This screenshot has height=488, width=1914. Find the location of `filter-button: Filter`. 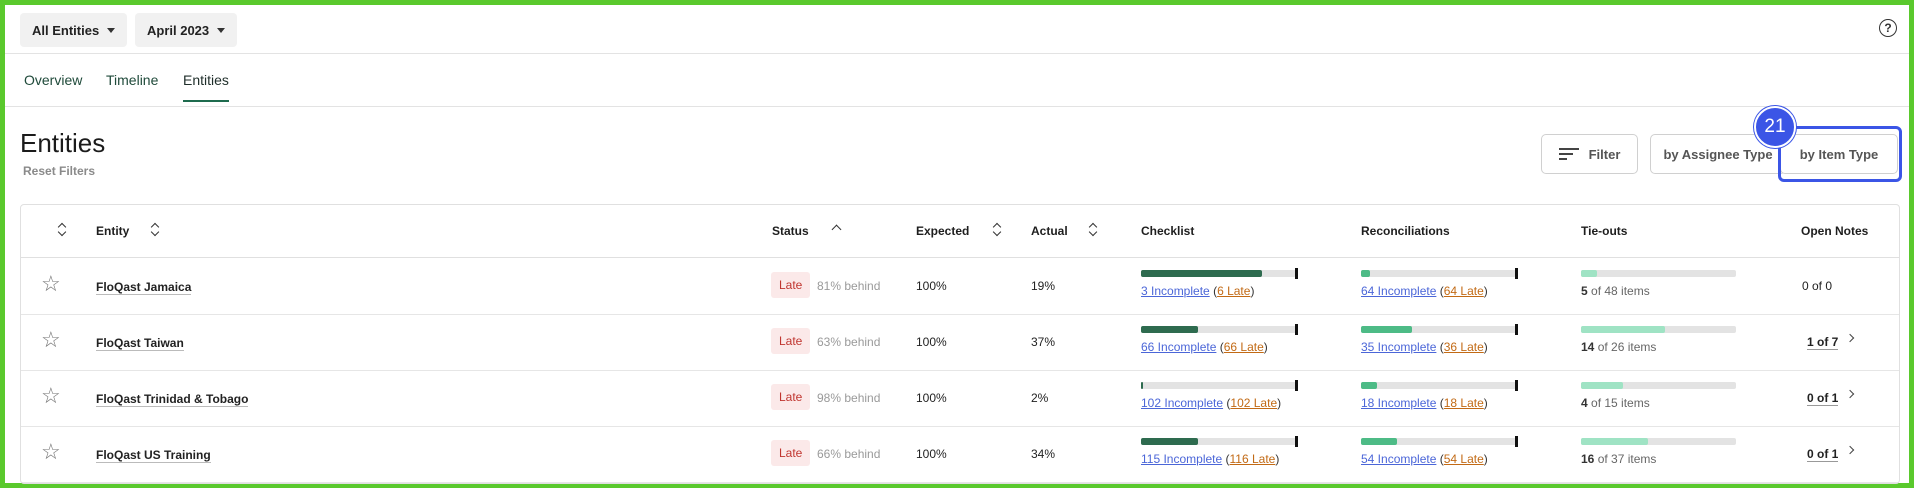

filter-button: Filter is located at coordinates (1589, 154).